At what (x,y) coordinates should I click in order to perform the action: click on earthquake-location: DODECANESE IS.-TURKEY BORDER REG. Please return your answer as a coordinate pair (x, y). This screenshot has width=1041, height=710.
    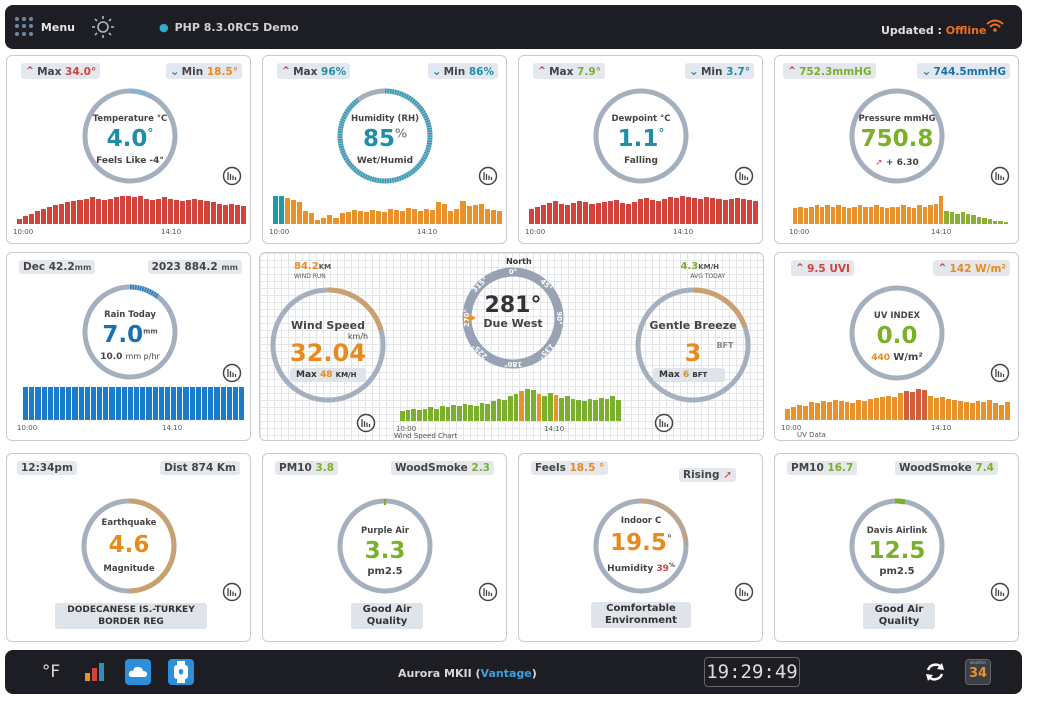
    Looking at the image, I should click on (131, 616).